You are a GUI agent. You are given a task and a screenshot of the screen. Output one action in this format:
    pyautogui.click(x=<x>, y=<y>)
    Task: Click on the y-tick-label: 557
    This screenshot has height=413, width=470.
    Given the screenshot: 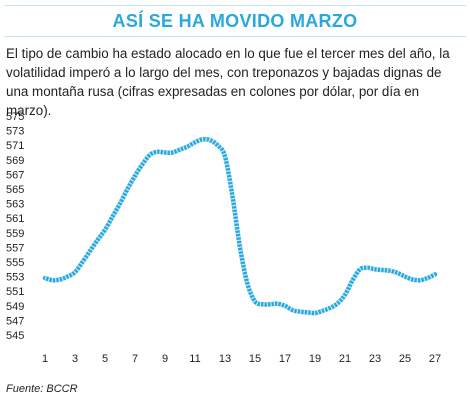 What is the action you would take?
    pyautogui.click(x=15, y=248)
    